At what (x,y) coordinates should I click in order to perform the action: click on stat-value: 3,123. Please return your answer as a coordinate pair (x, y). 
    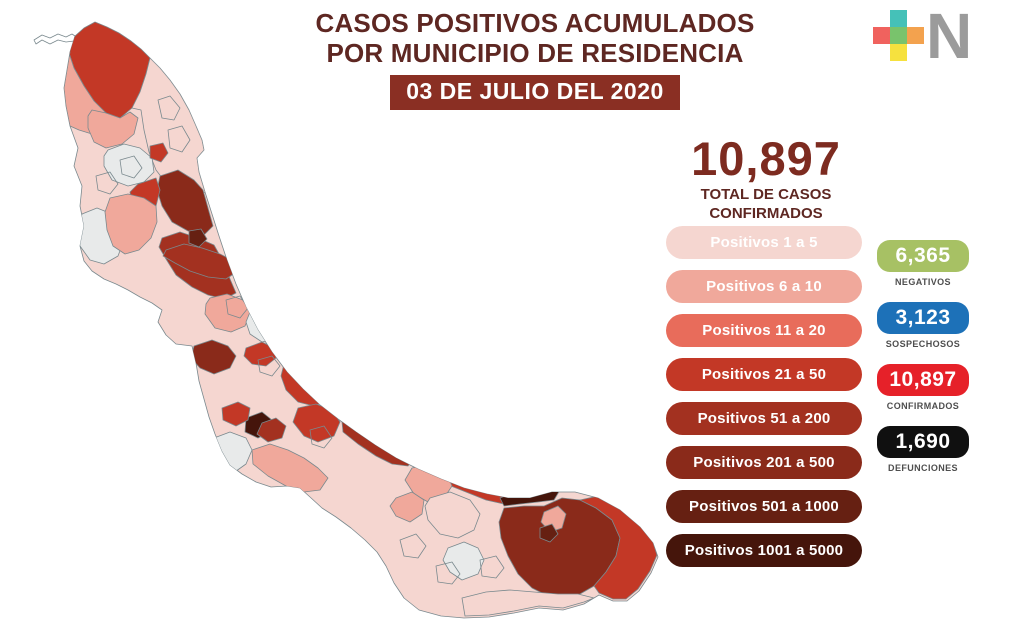
    Looking at the image, I should click on (923, 318).